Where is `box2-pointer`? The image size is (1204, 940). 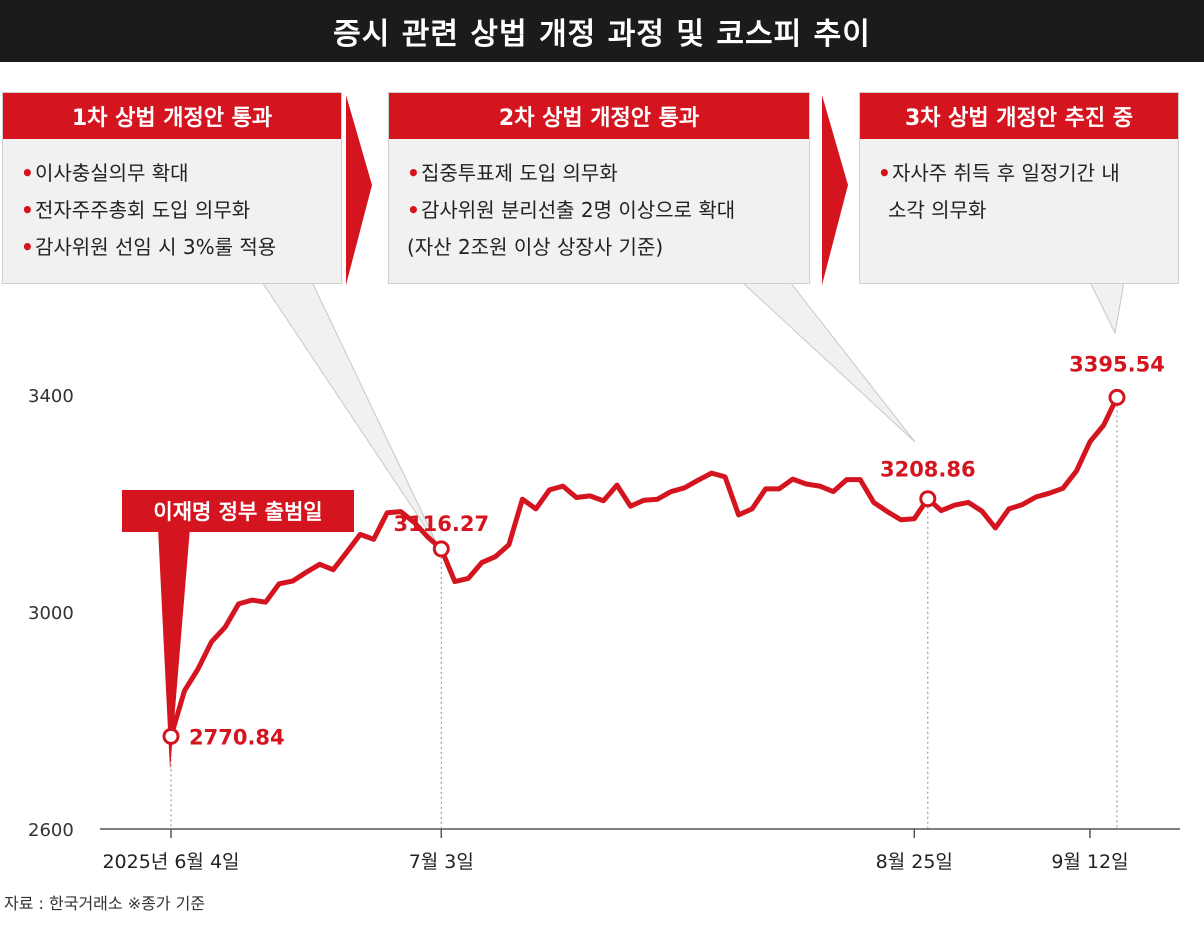 box2-pointer is located at coordinates (828, 362).